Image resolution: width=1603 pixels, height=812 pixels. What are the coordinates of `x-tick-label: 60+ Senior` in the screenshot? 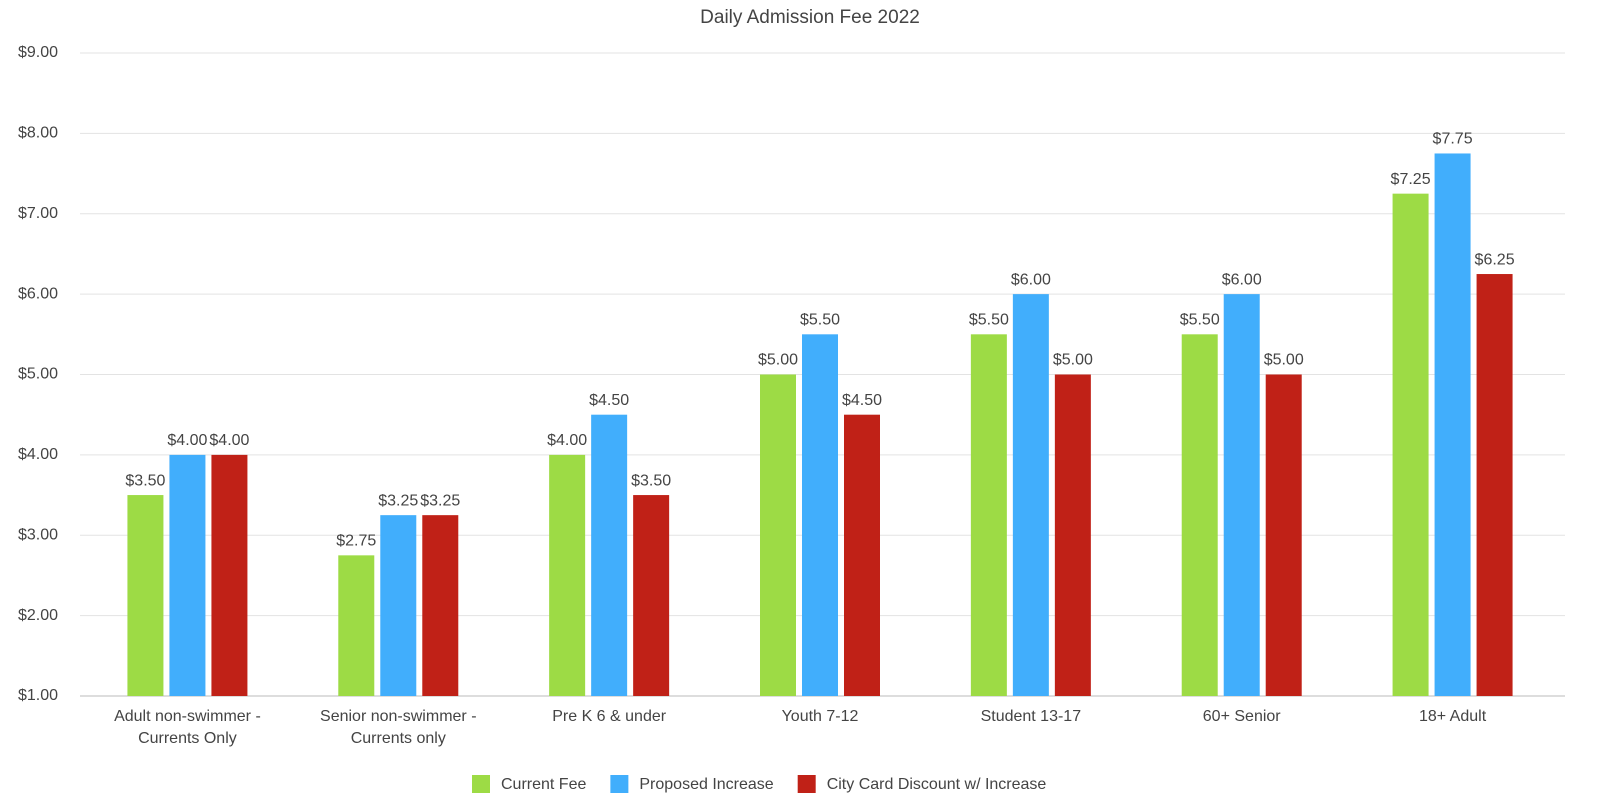 It's located at (1241, 716).